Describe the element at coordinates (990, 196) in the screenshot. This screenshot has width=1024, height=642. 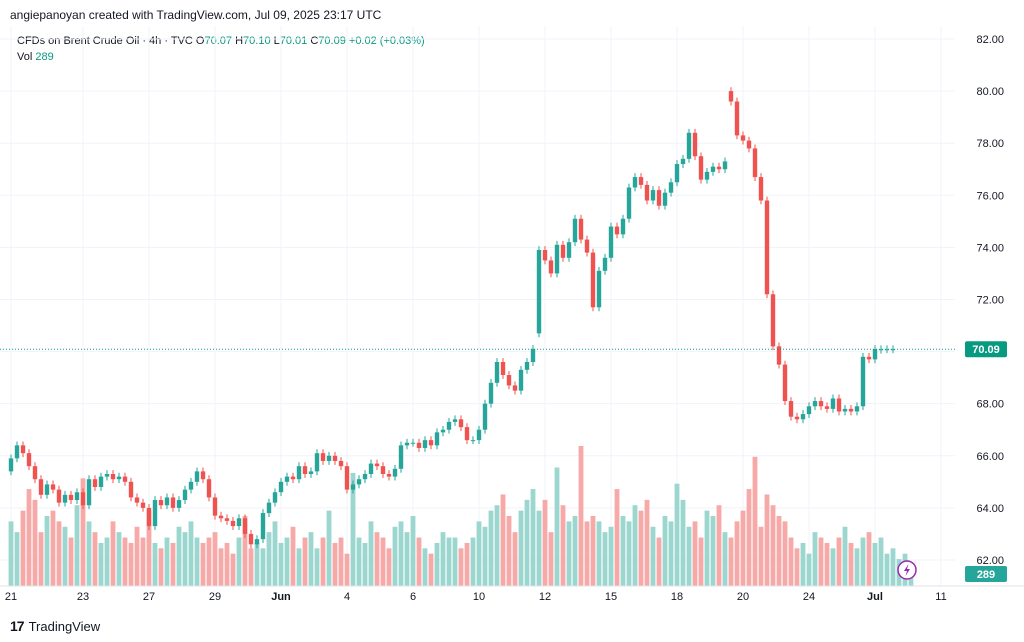
I see `y-tick-label: 76.00` at that location.